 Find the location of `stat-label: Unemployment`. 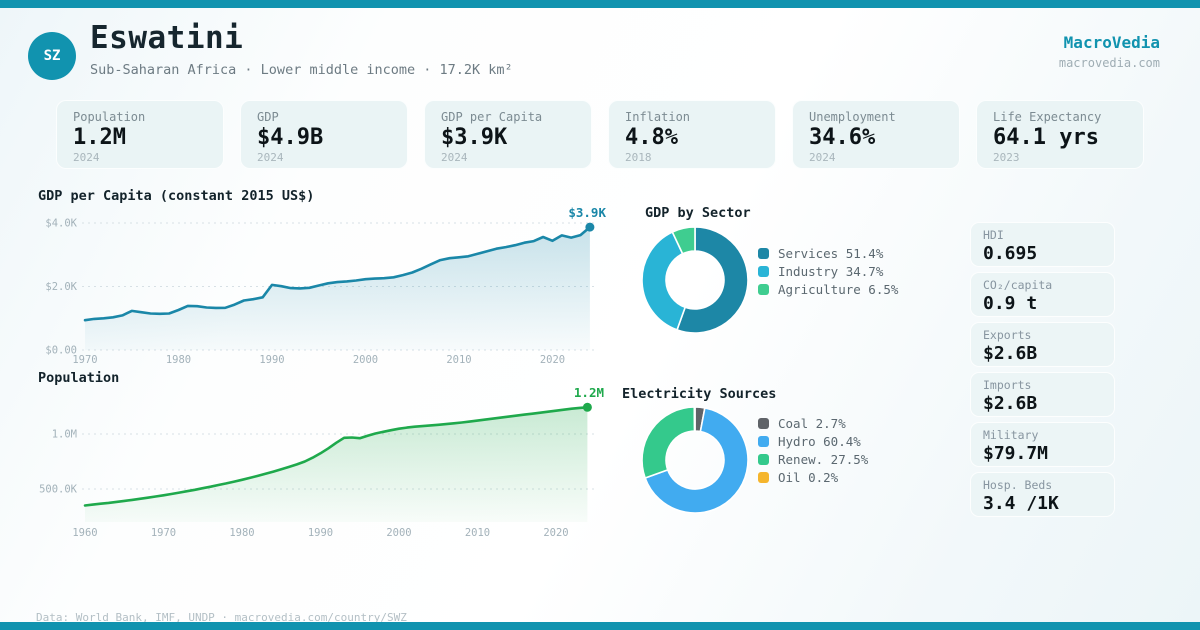

stat-label: Unemployment is located at coordinates (852, 117).